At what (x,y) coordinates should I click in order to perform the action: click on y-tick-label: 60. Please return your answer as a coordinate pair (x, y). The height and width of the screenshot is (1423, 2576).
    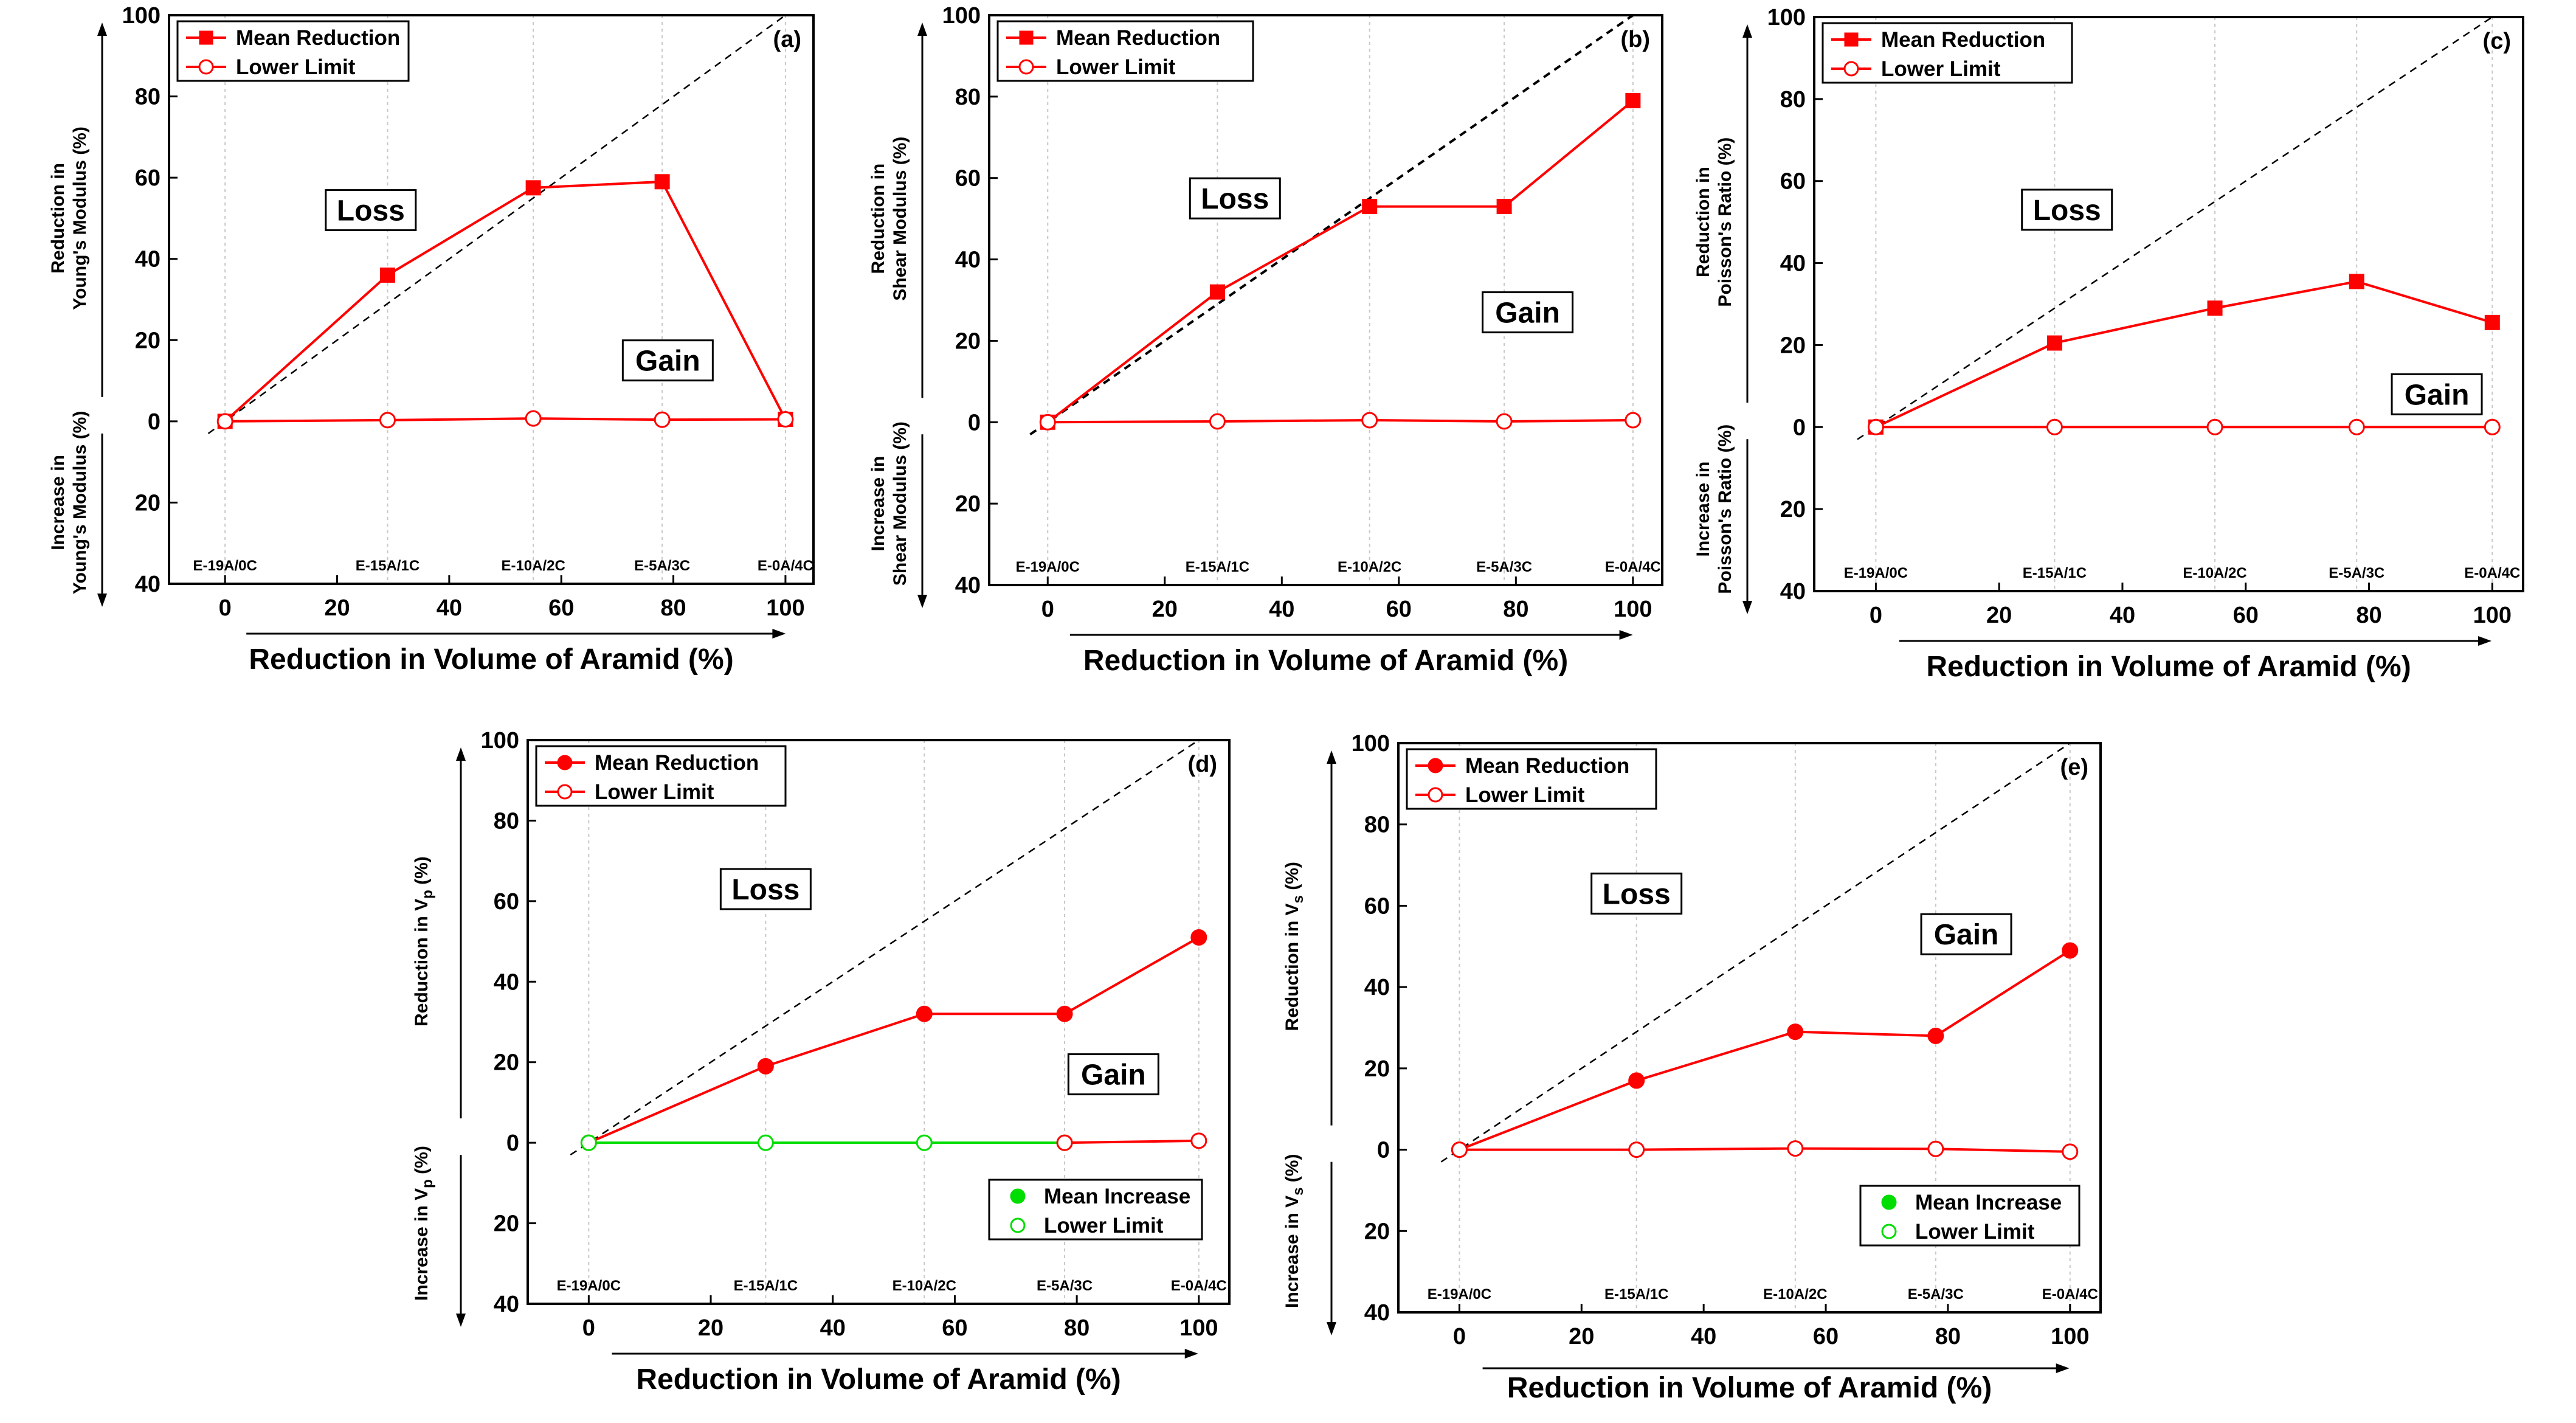
    Looking at the image, I should click on (148, 178).